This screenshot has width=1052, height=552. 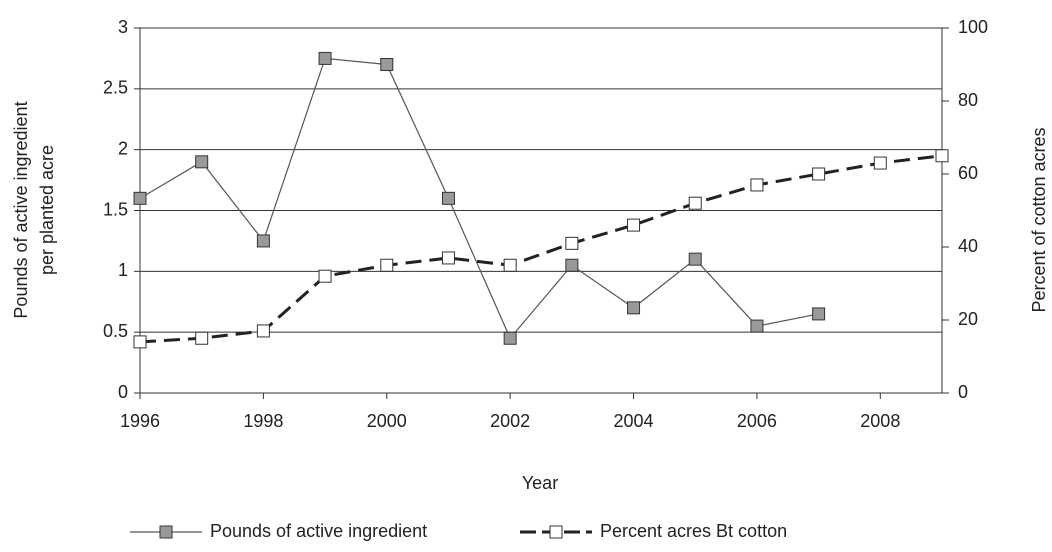 What do you see at coordinates (318, 531) in the screenshot?
I see `legend-label: Pounds of active ingredient` at bounding box center [318, 531].